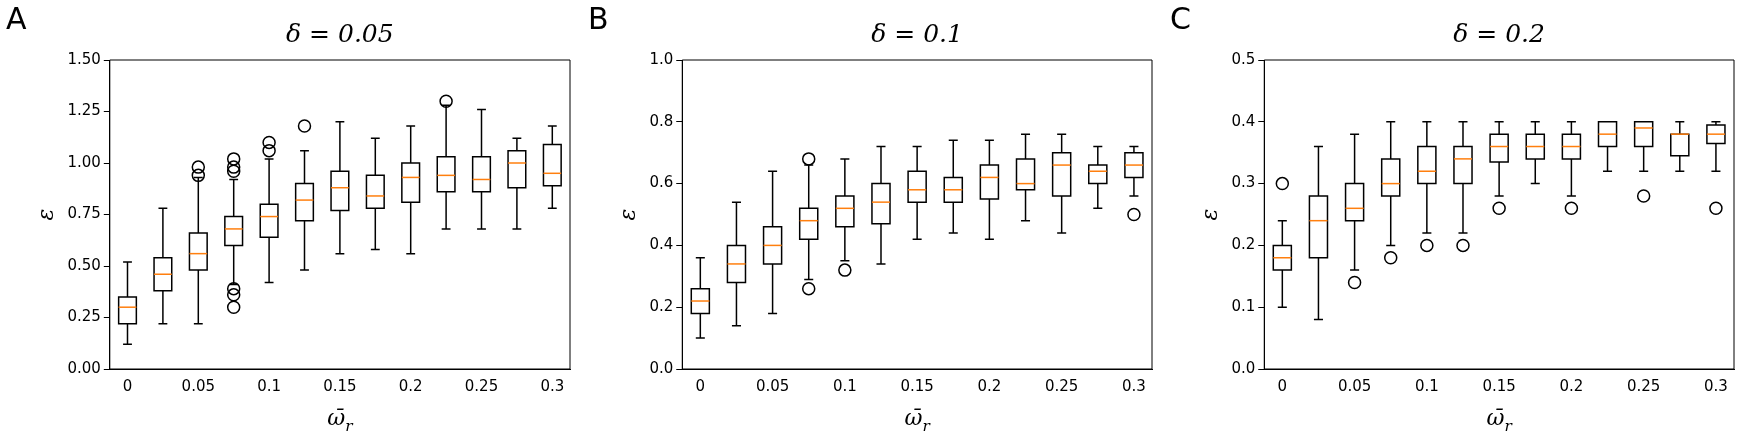 The image size is (1747, 439). Describe the element at coordinates (84, 367) in the screenshot. I see `y-tick-label: 0.00` at that location.